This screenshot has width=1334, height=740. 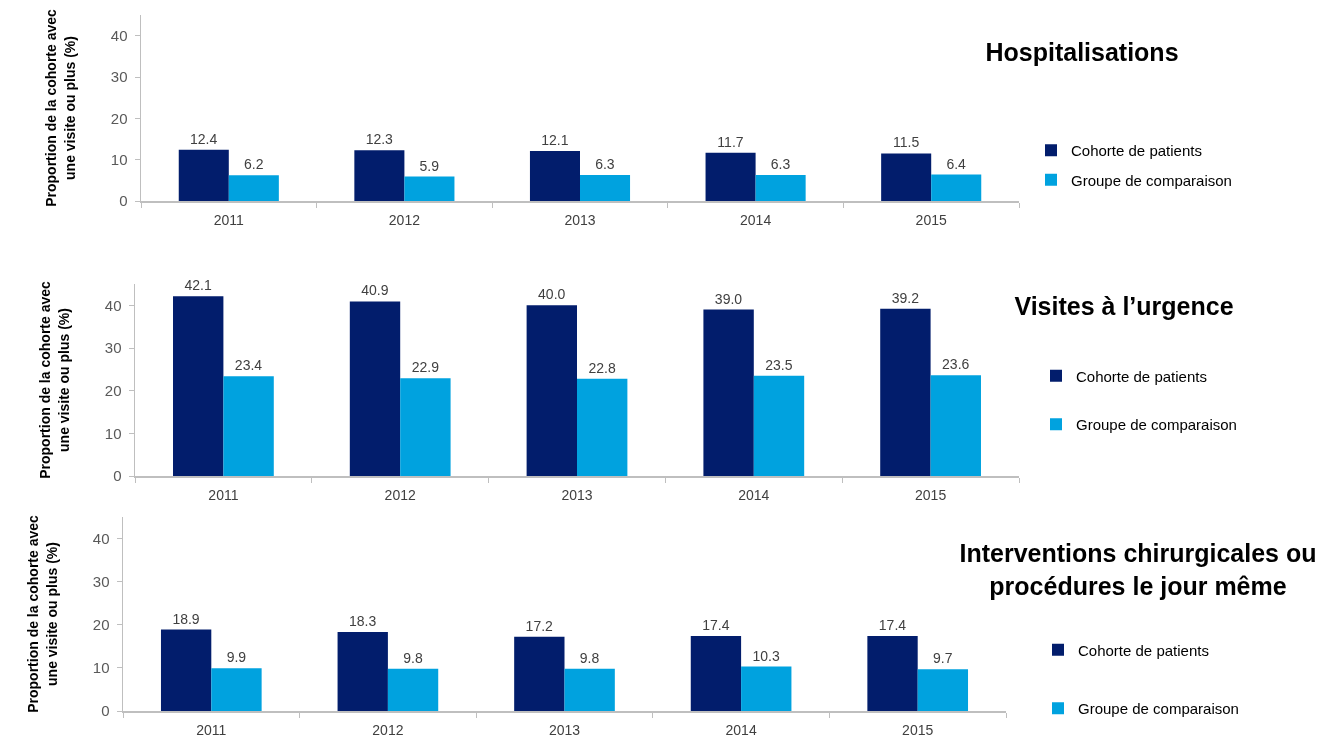 I want to click on data-label: 12.1, so click(x=555, y=139).